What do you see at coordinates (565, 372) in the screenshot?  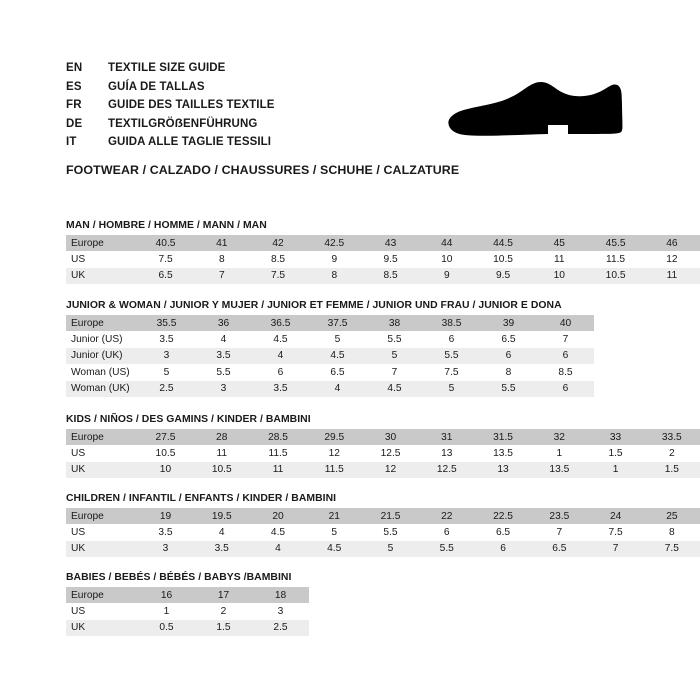 I see `size-cell: 8.5` at bounding box center [565, 372].